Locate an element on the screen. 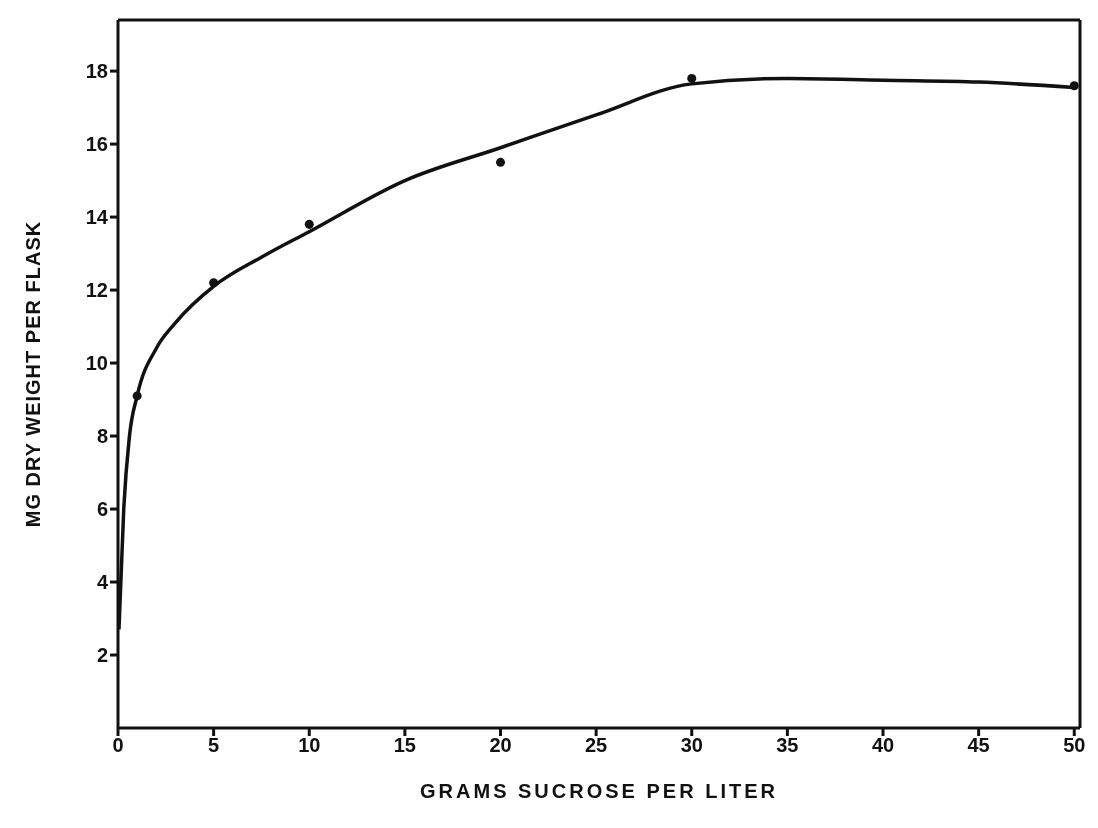 The width and height of the screenshot is (1098, 828). x-tick-label: 5 is located at coordinates (214, 745).